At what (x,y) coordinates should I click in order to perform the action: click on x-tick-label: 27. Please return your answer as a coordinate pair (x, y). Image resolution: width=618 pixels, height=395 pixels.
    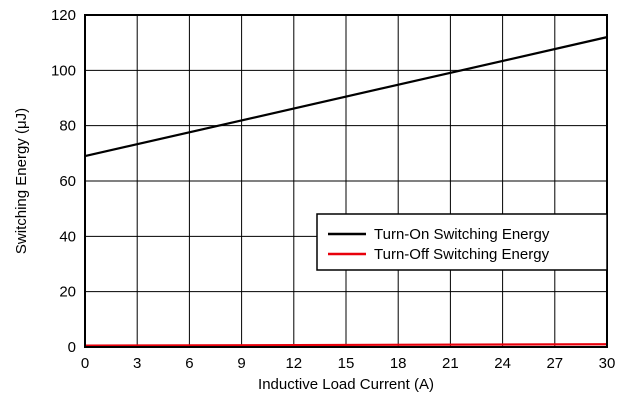
    Looking at the image, I should click on (554, 363).